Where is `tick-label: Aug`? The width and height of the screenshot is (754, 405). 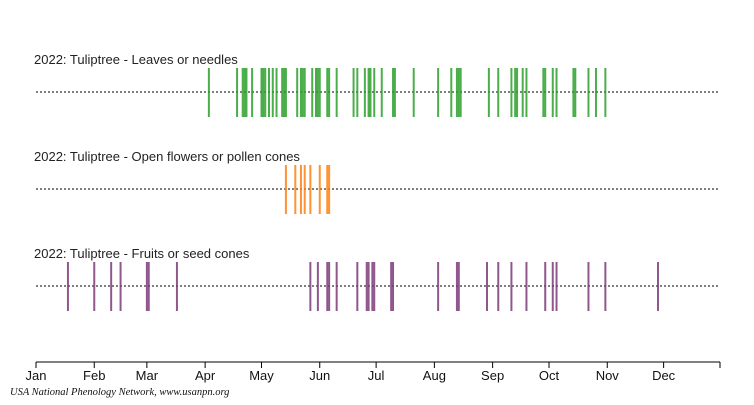
tick-label: Aug is located at coordinates (434, 375).